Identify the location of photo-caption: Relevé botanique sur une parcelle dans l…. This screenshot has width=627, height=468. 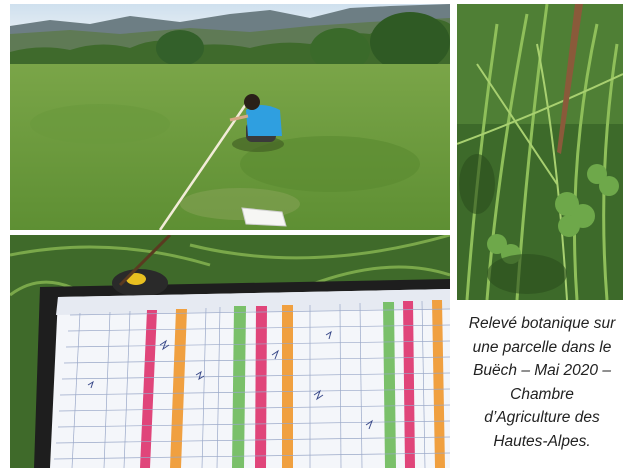
(542, 382).